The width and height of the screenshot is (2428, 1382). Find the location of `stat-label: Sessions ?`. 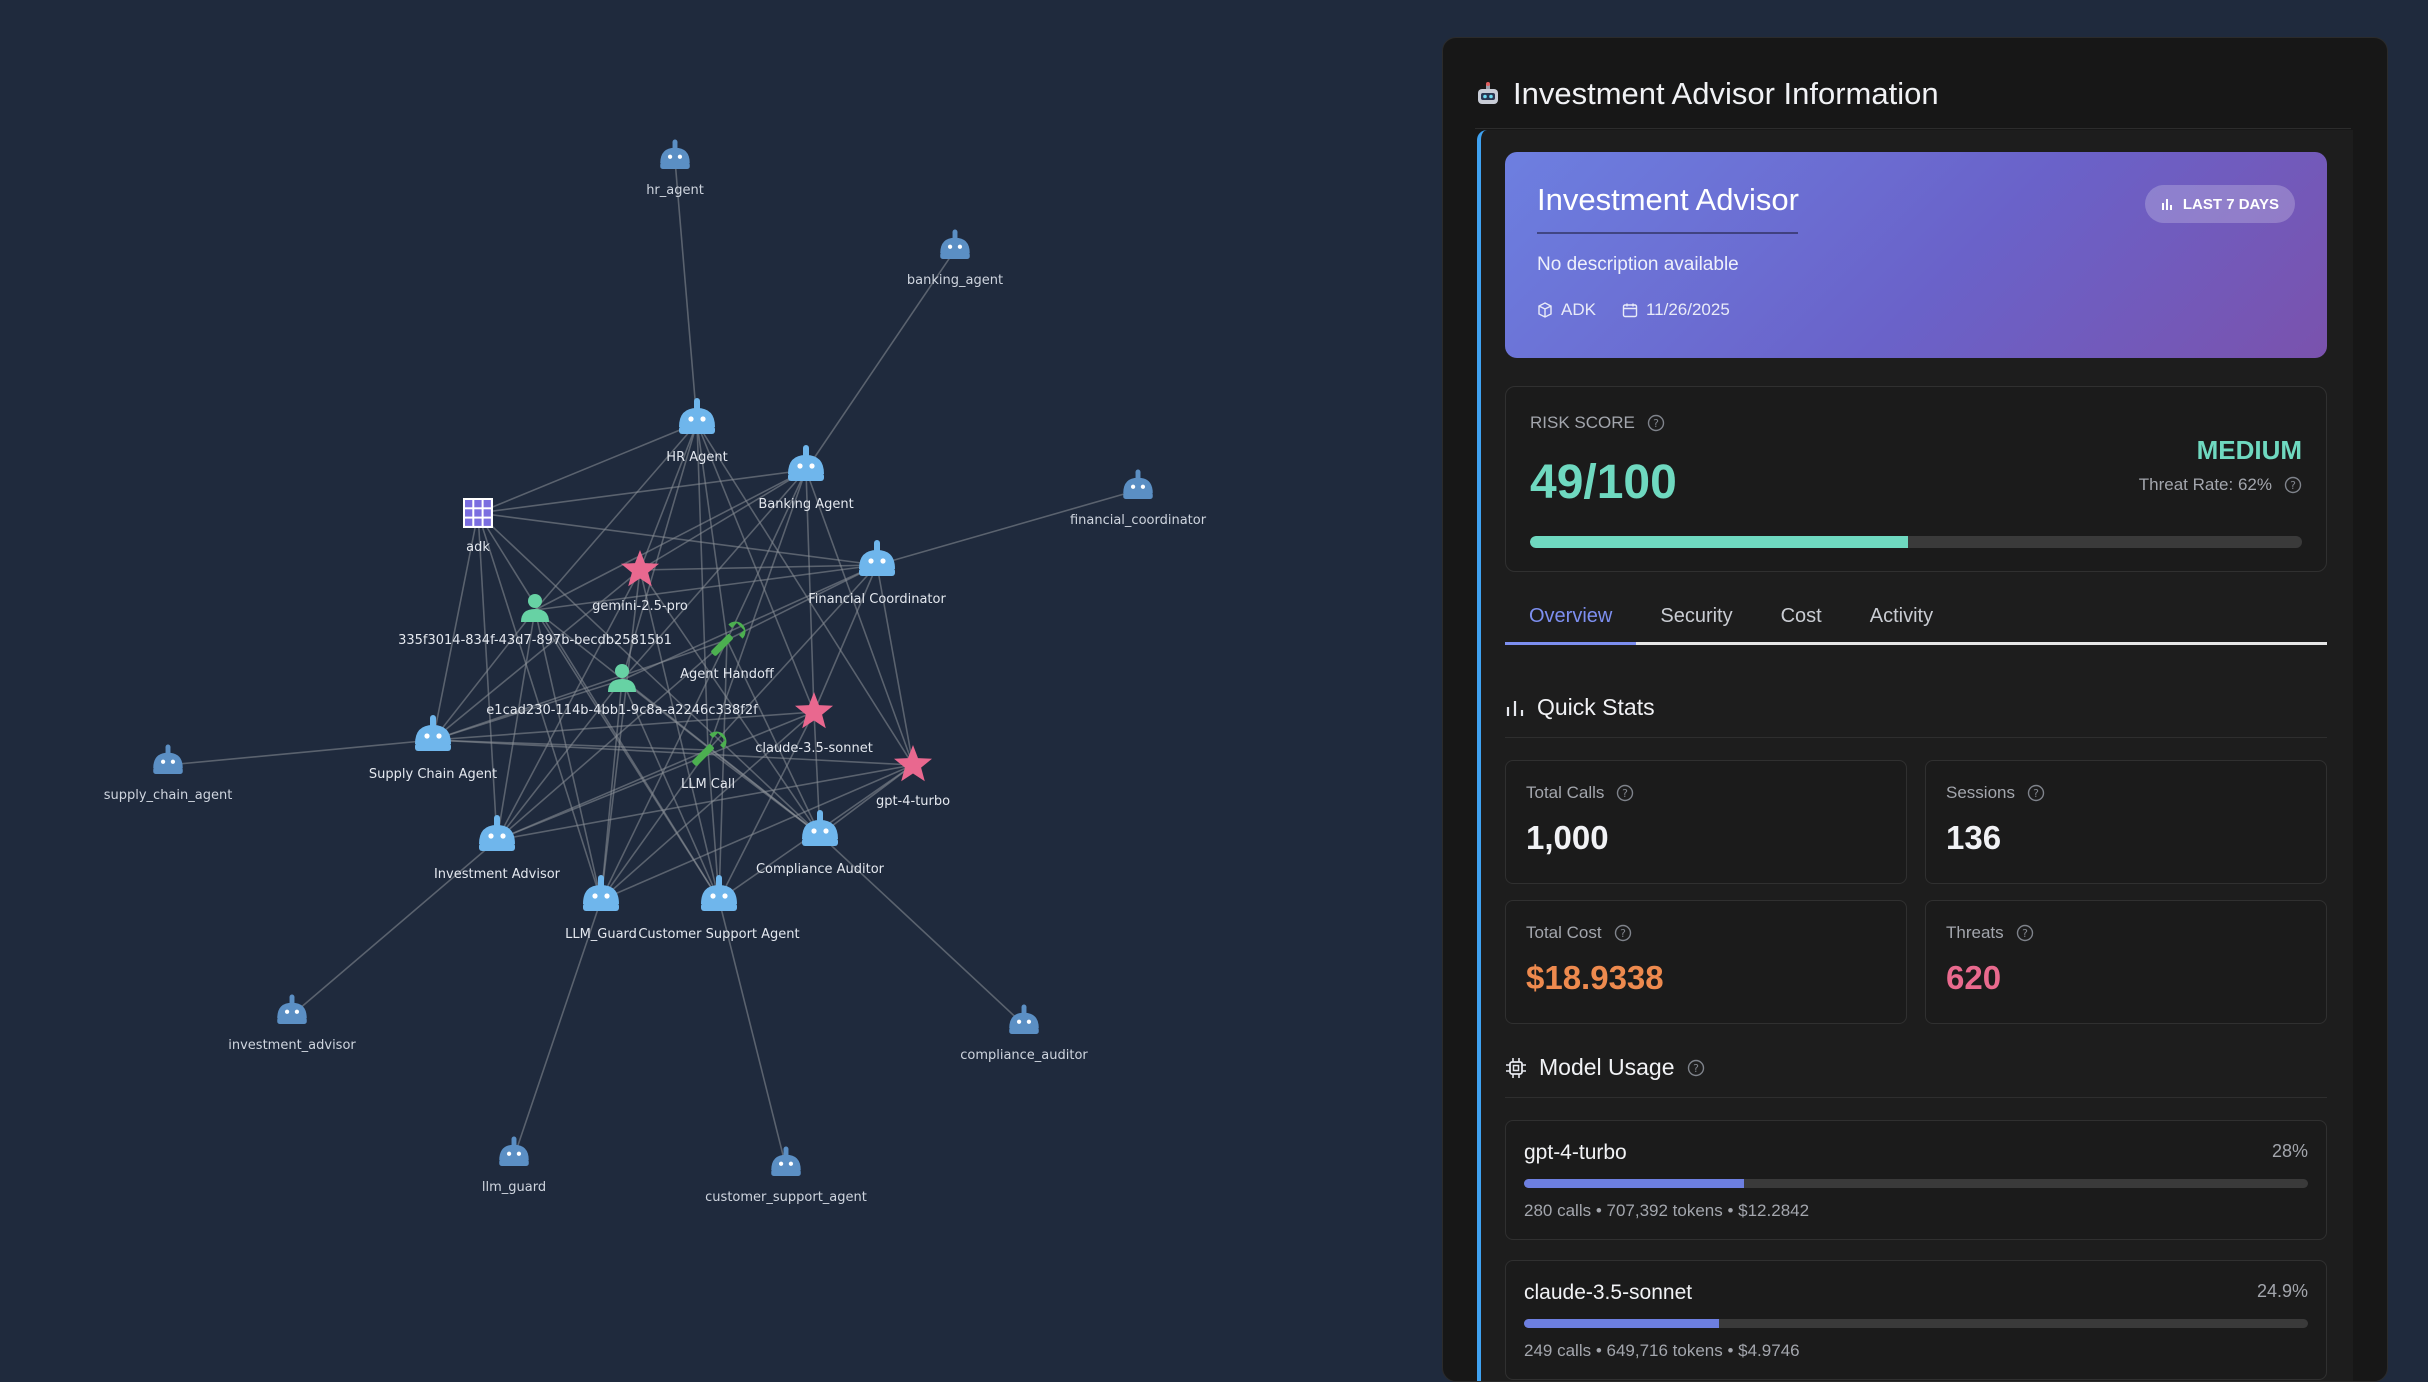

stat-label: Sessions ? is located at coordinates (1995, 793).